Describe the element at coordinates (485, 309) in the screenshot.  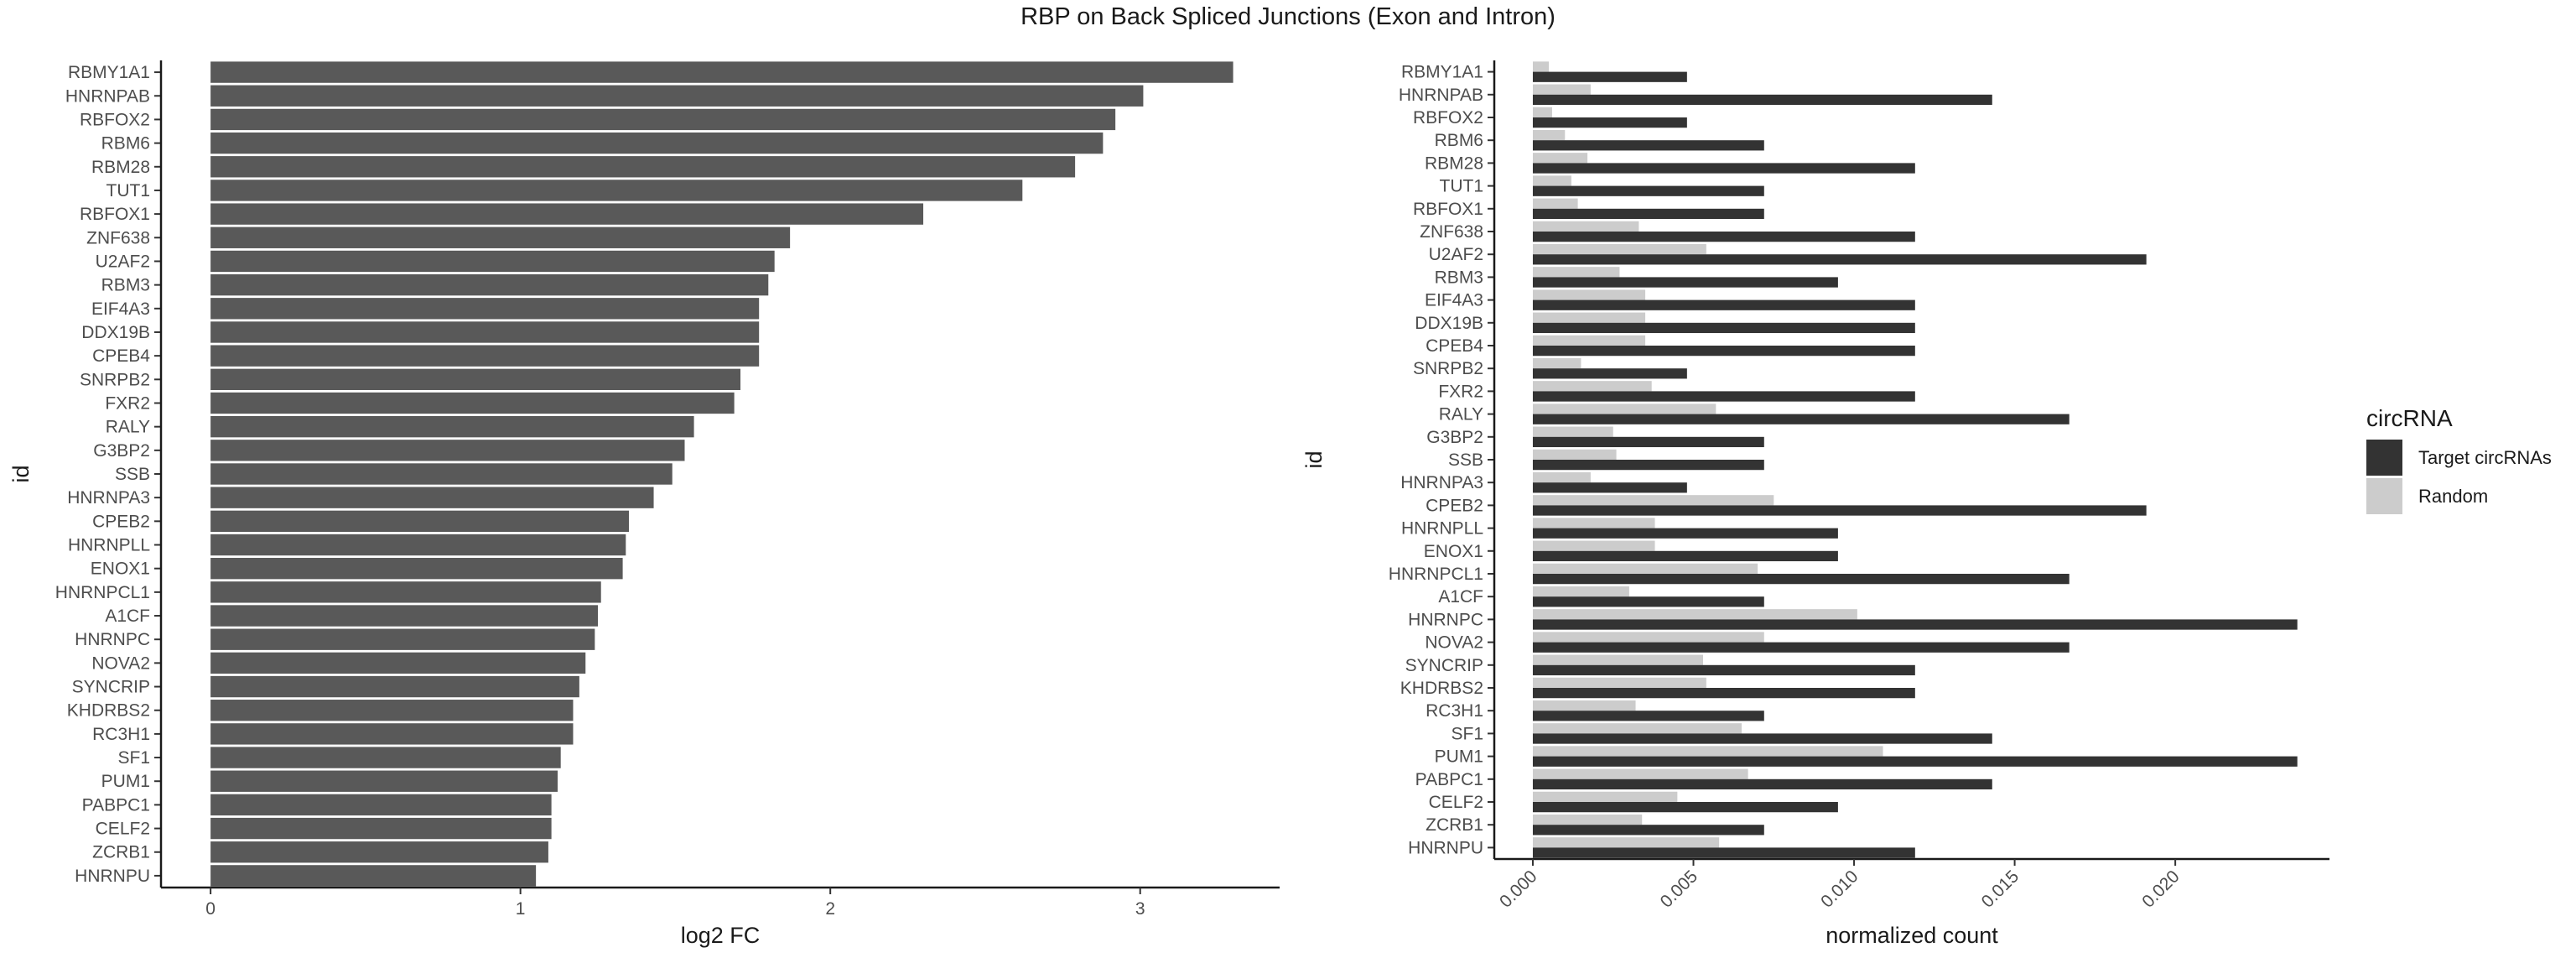
I see `bar-eif4a3` at that location.